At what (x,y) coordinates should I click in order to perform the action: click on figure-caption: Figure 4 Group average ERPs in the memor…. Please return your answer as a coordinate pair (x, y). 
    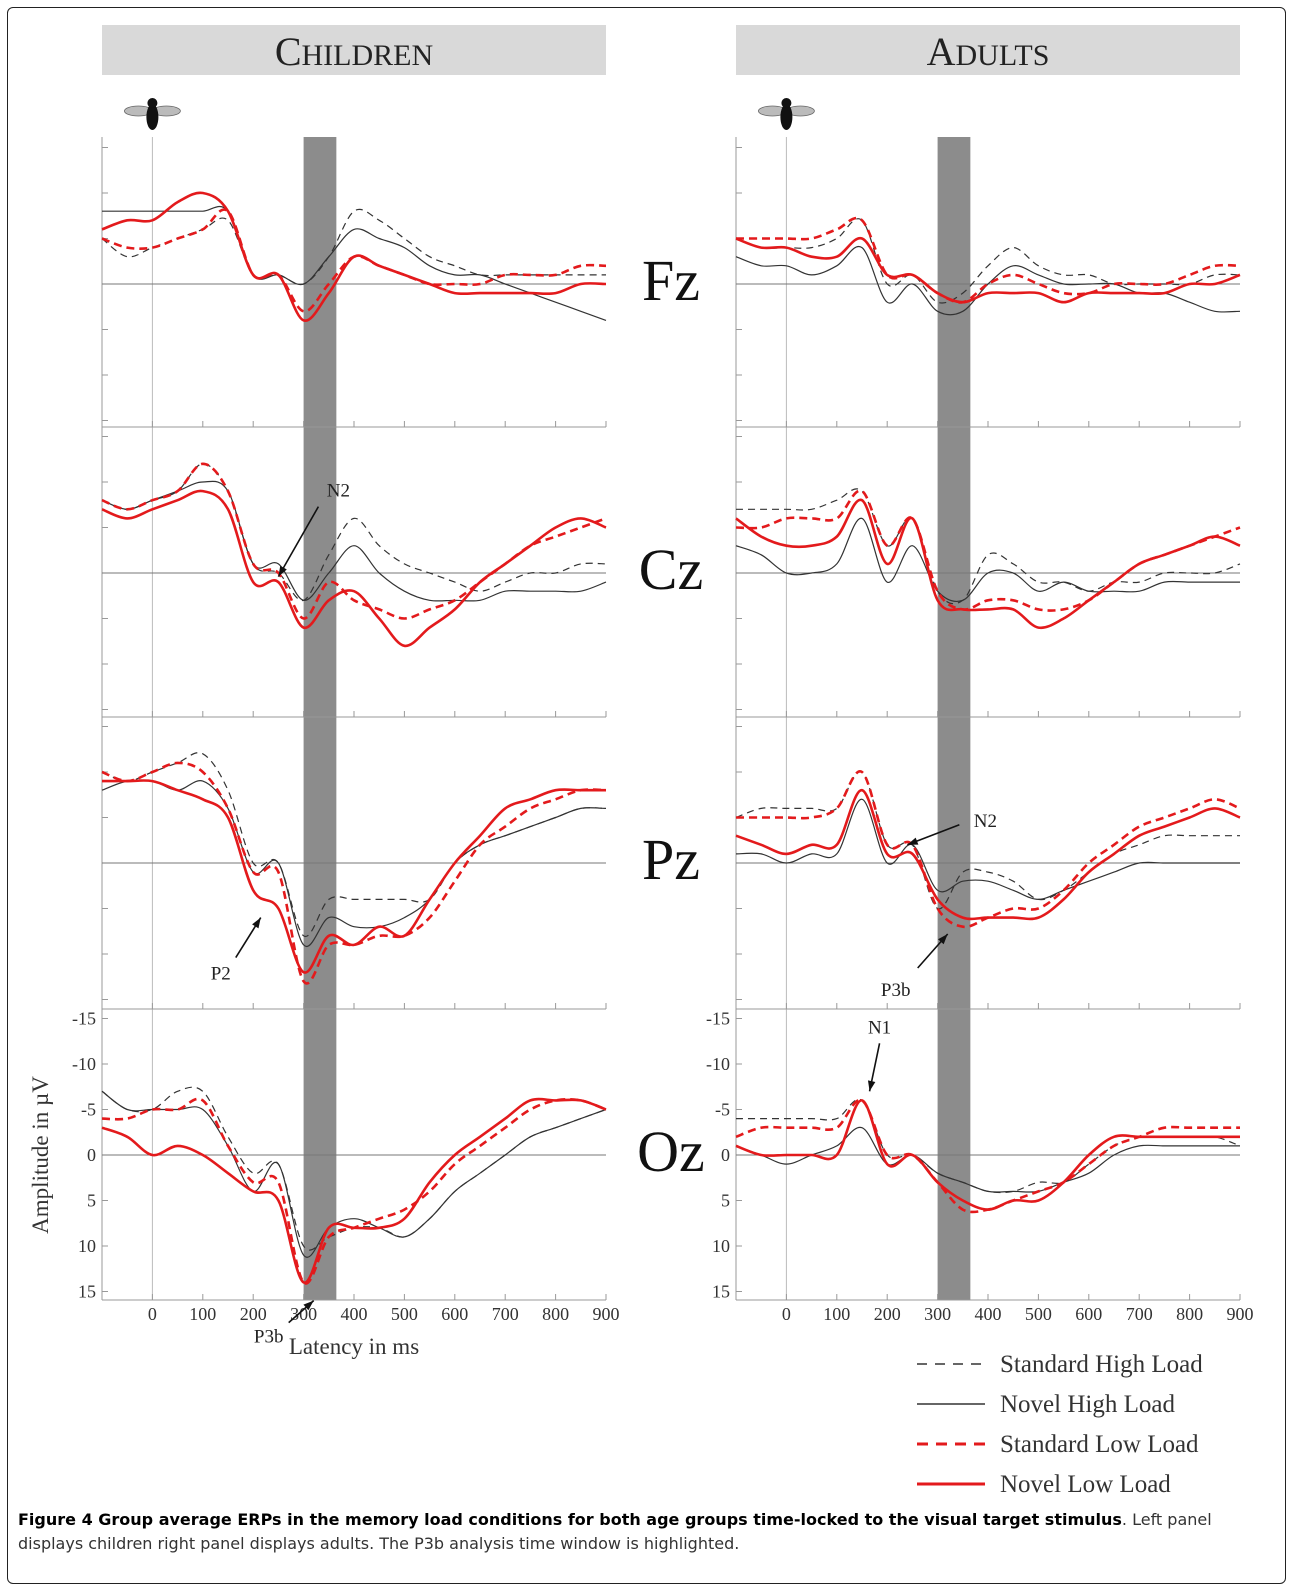
    Looking at the image, I should click on (649, 1532).